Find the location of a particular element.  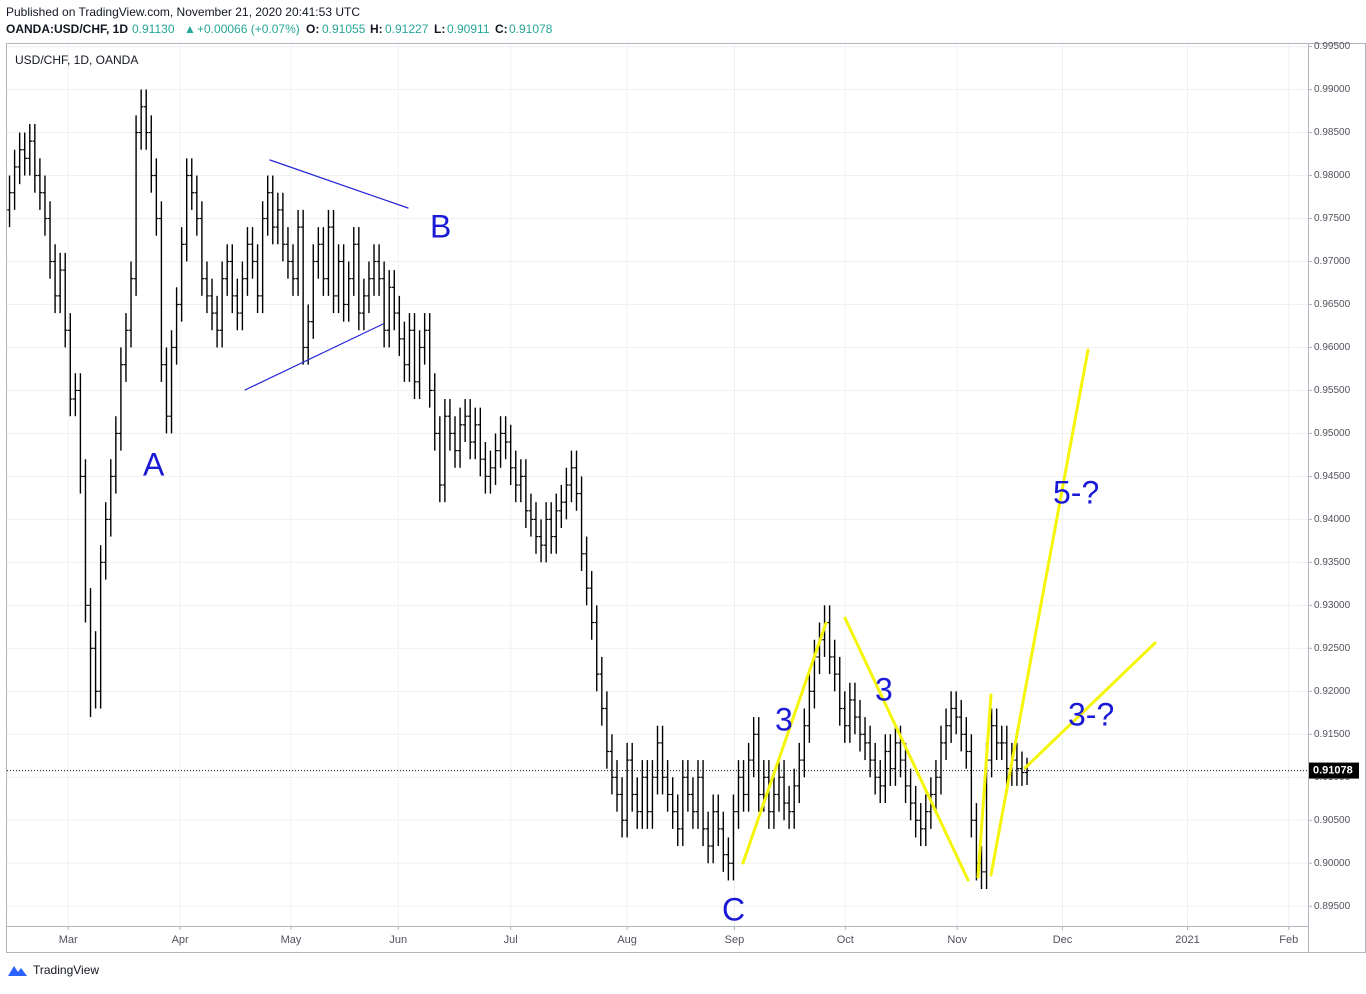

y-tick-label: 0.99500 is located at coordinates (1332, 46).